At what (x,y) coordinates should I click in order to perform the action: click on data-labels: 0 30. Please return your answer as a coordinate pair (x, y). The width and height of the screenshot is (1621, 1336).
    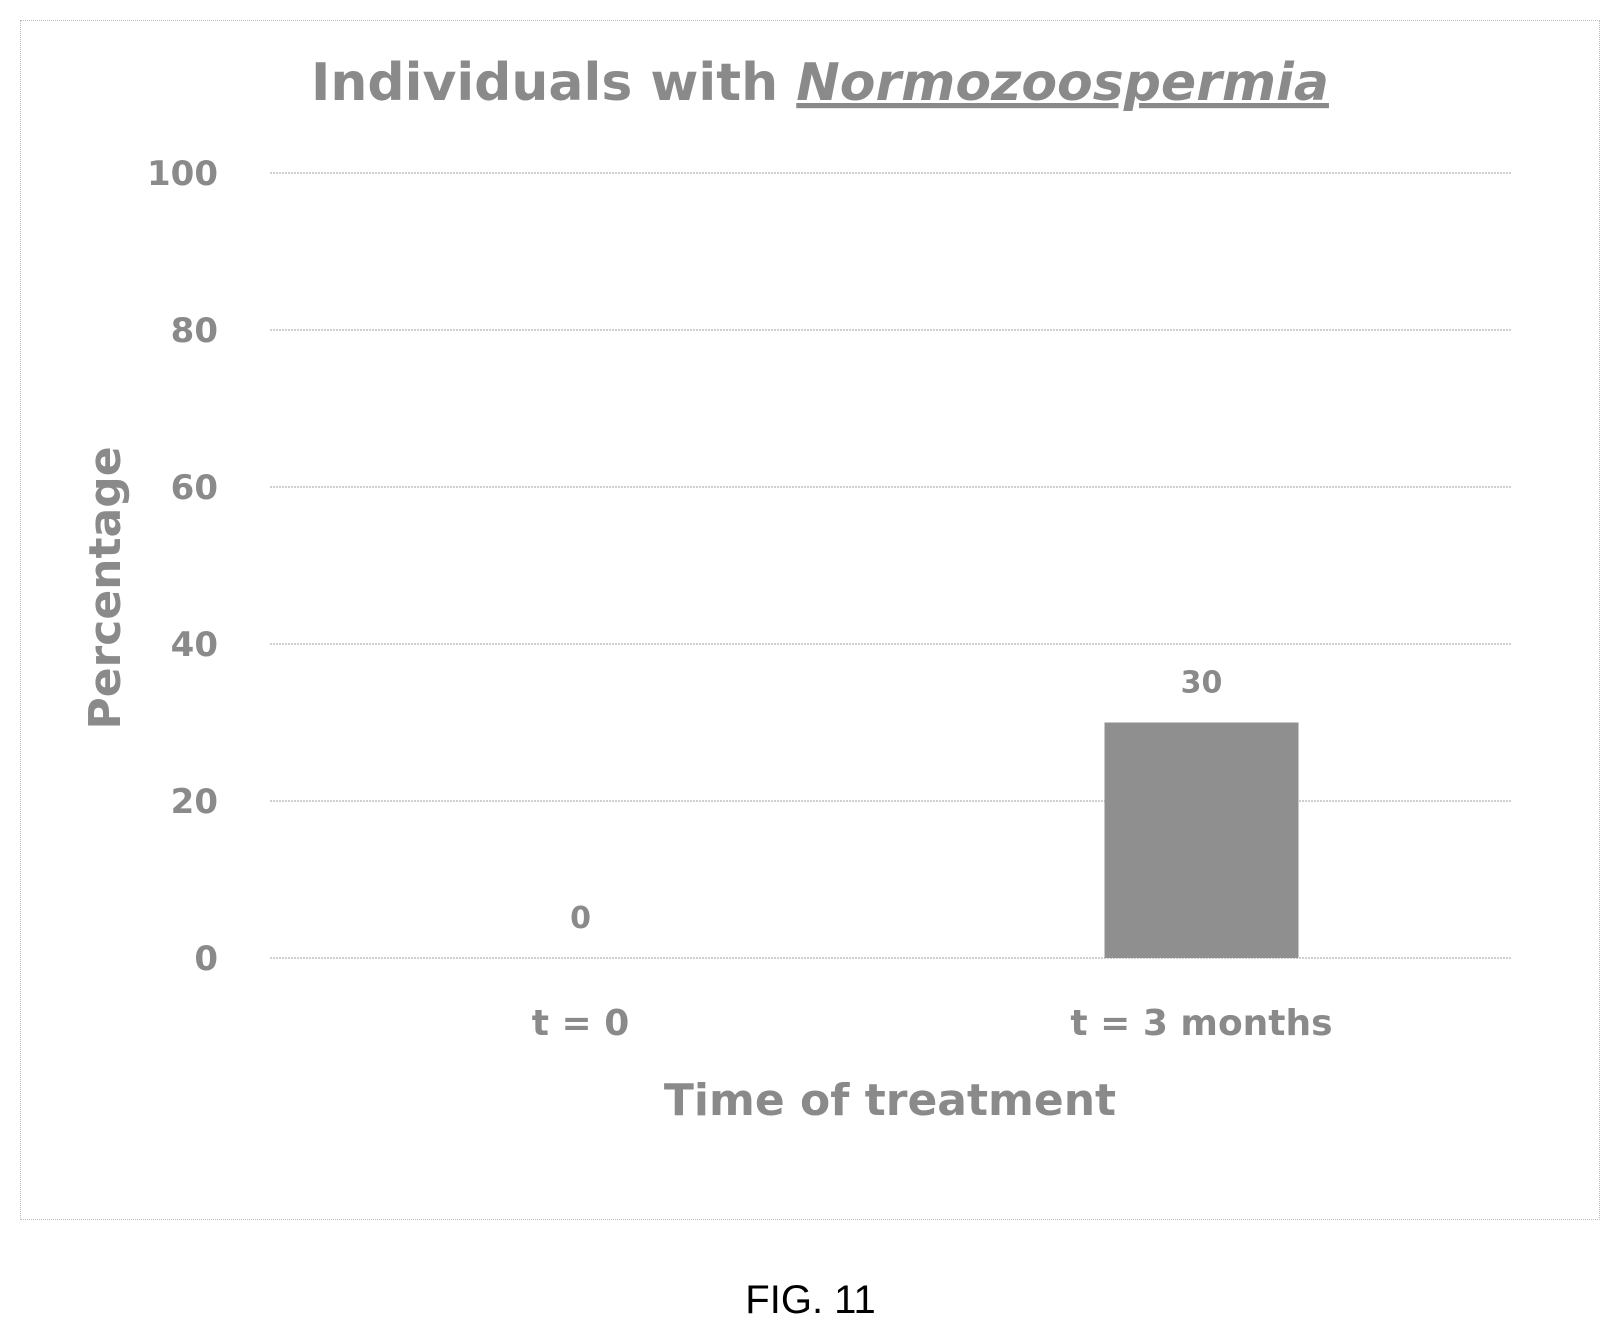
    Looking at the image, I should click on (896, 801).